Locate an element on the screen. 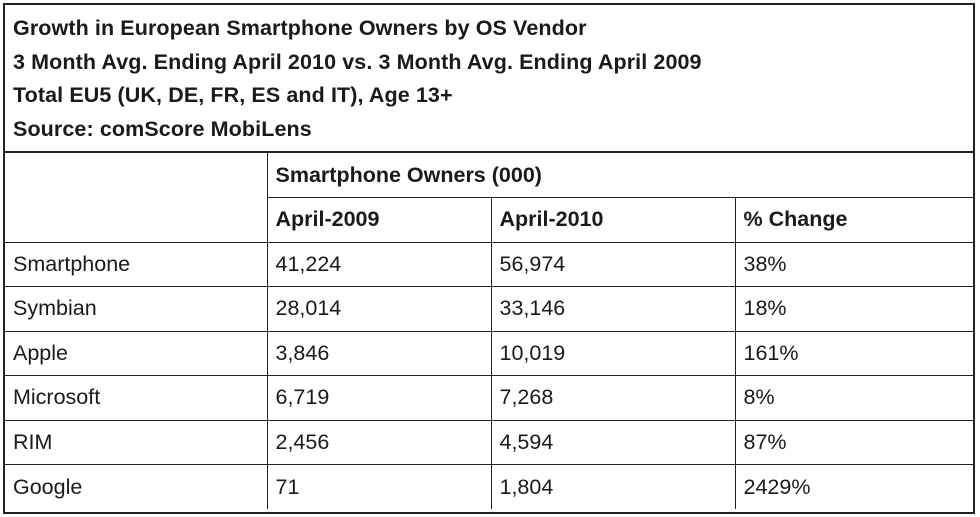 This screenshot has height=517, width=980. row-label-cell: Apple is located at coordinates (136, 353).